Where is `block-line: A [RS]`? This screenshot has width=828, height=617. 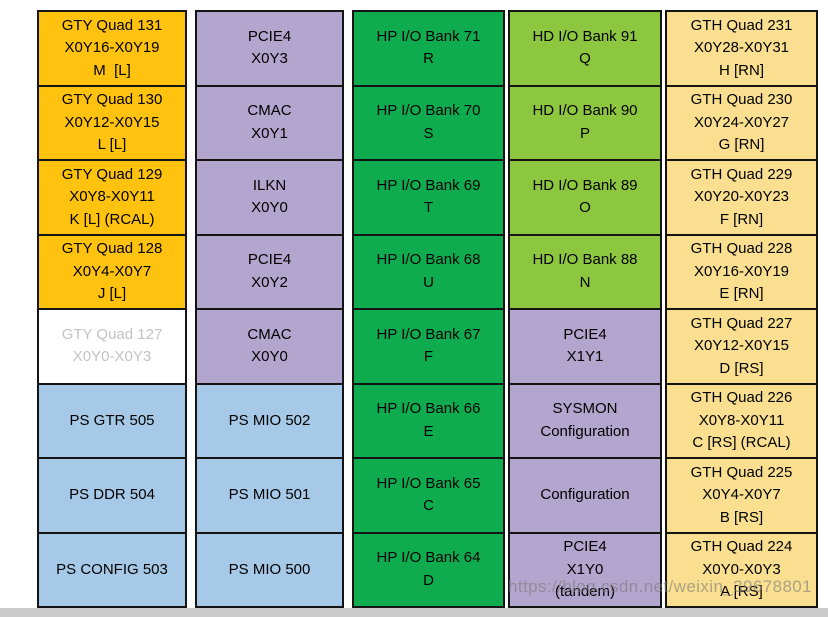 block-line: A [RS] is located at coordinates (741, 591).